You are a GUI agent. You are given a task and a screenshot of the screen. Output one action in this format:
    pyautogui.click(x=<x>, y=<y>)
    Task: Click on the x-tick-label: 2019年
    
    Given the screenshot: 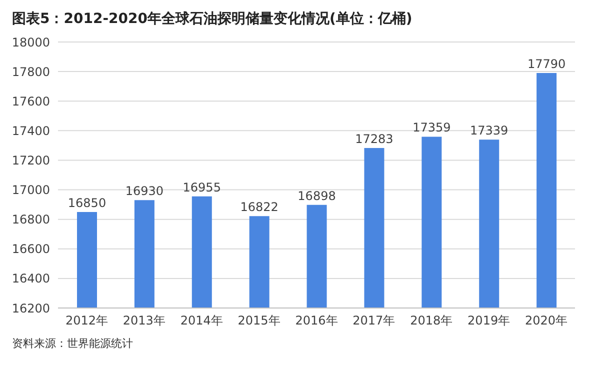 What is the action you would take?
    pyautogui.click(x=489, y=321)
    